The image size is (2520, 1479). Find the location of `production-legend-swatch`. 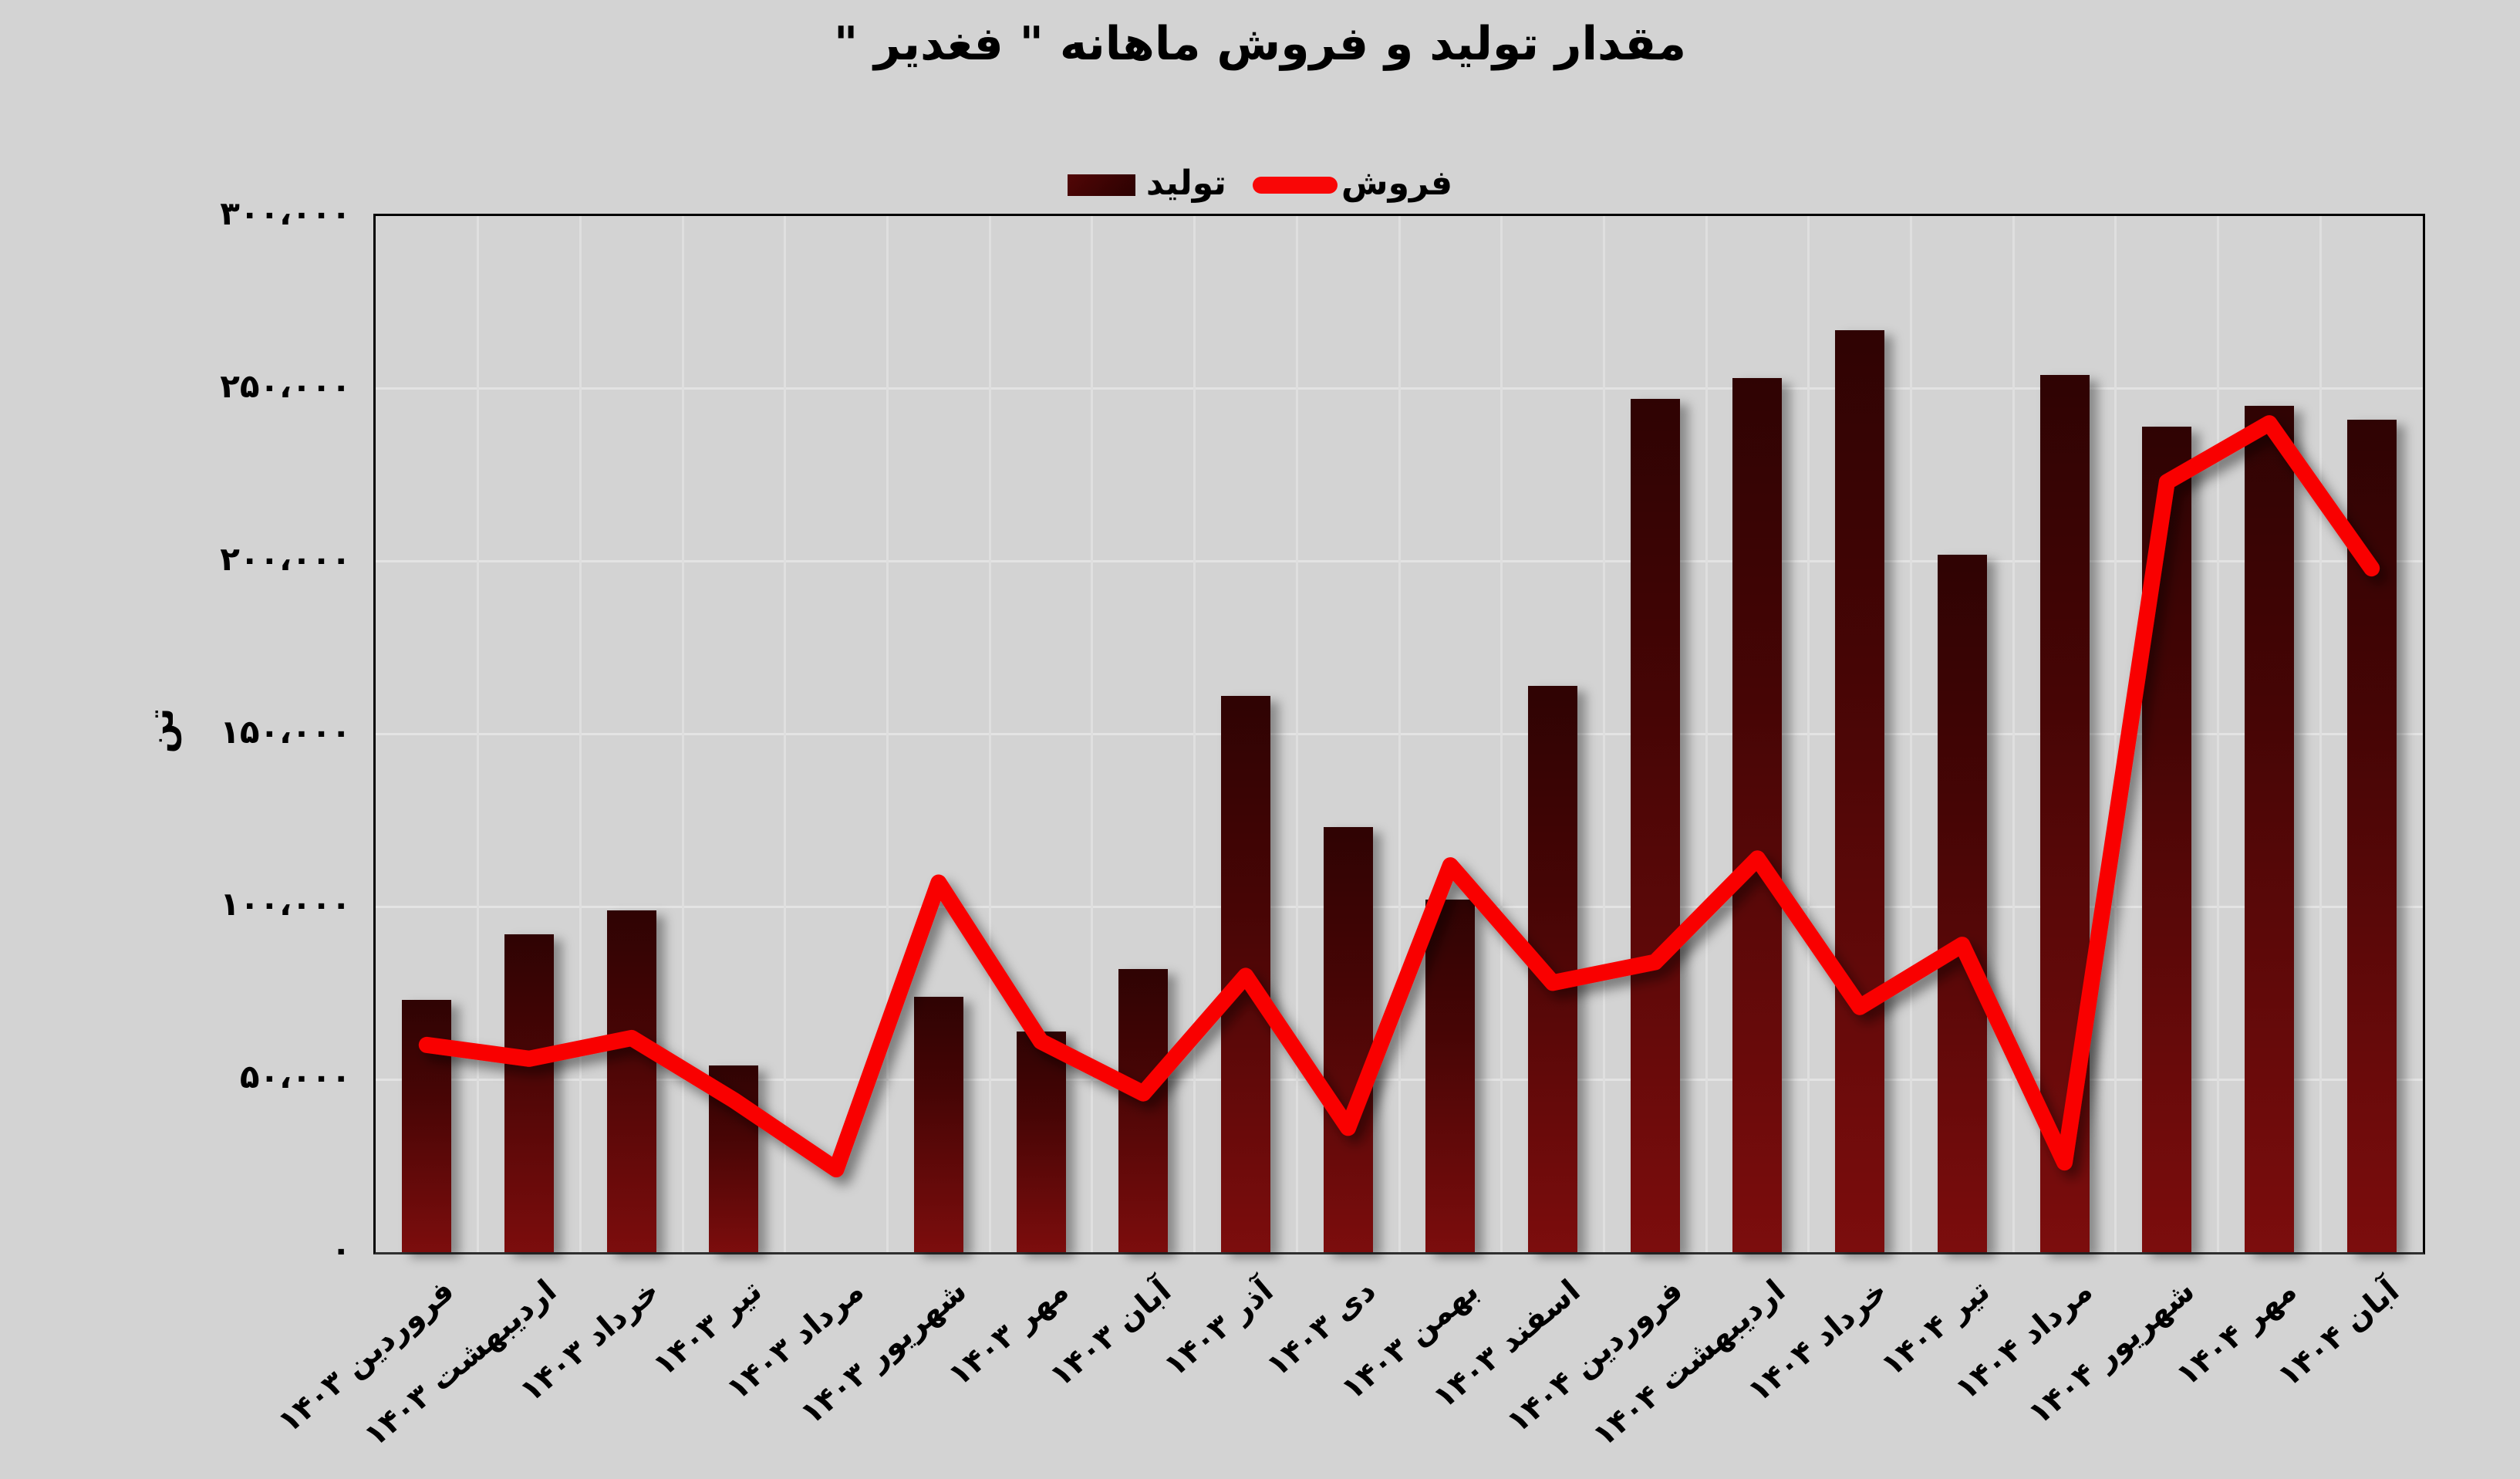

production-legend-swatch is located at coordinates (1101, 185).